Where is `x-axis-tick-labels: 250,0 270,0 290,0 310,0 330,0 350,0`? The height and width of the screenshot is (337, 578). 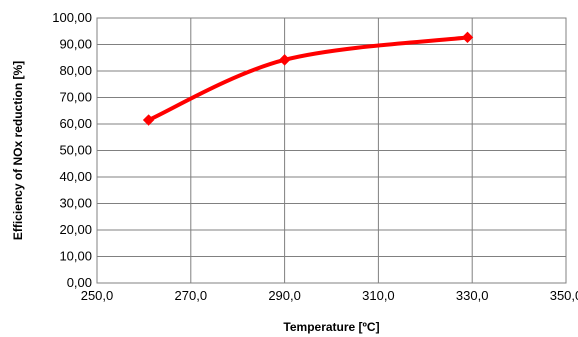 x-axis-tick-labels: 250,0 270,0 290,0 310,0 330,0 350,0 is located at coordinates (329, 295).